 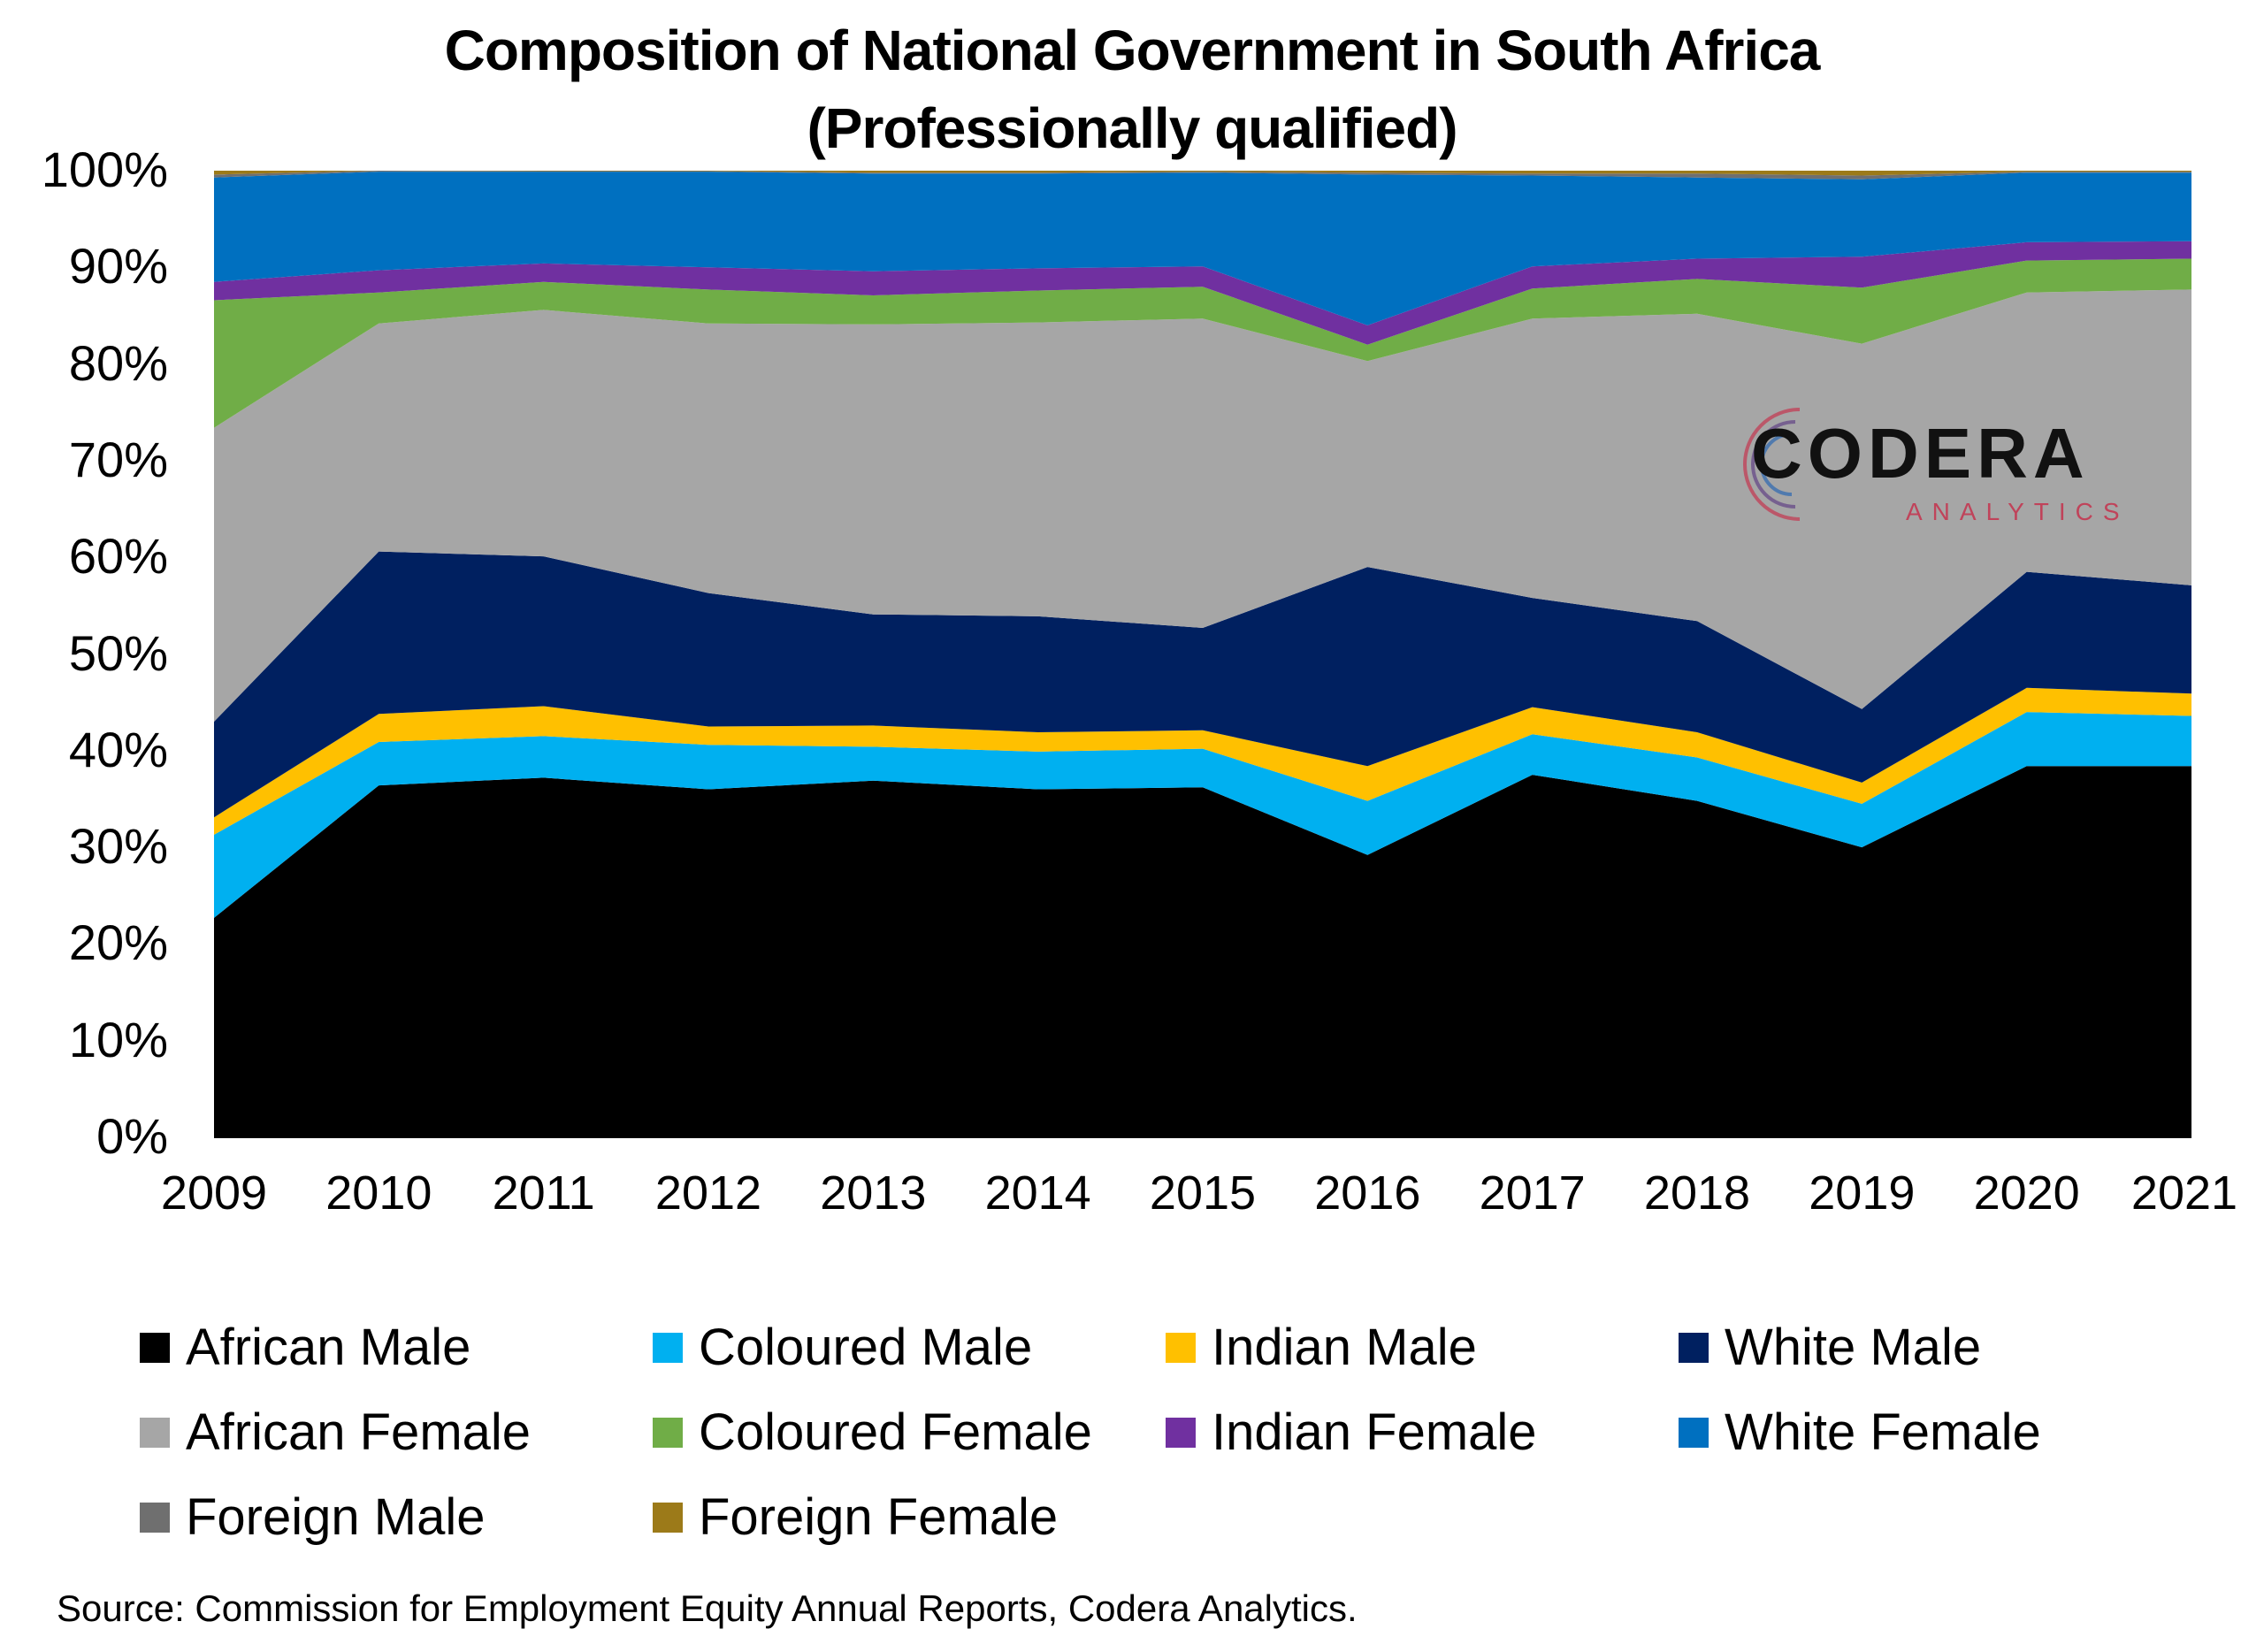 I want to click on legend-item: Coloured Female, so click(x=873, y=1432).